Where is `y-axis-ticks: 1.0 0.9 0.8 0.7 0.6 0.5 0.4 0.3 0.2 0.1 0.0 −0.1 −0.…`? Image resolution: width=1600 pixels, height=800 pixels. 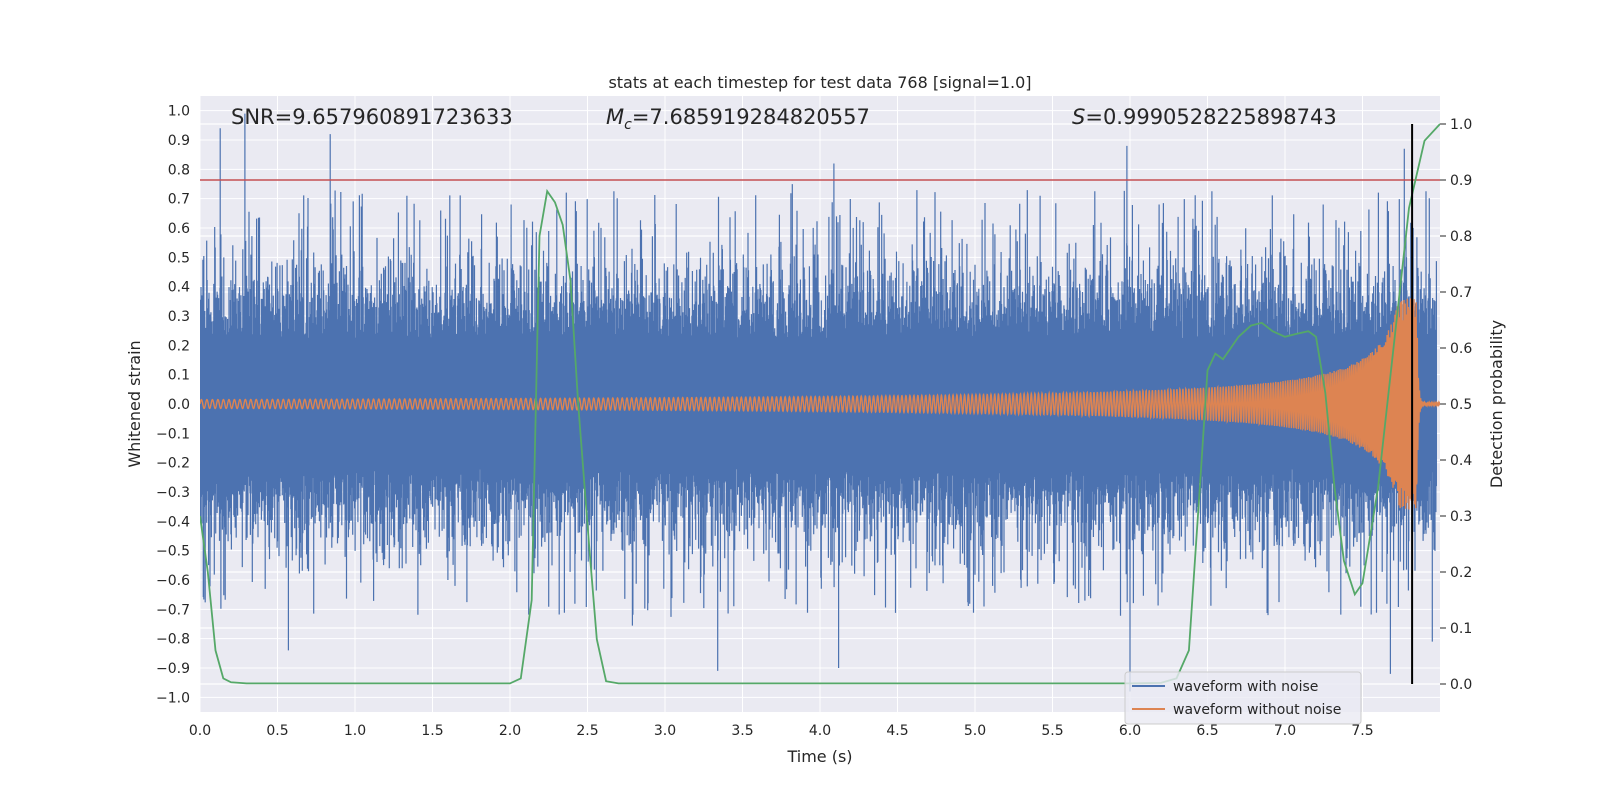
y-axis-ticks: 1.0 0.9 0.8 0.7 0.6 0.5 0.4 0.3 0.2 0.1 0.0 −0.1 −0.… is located at coordinates (173, 405).